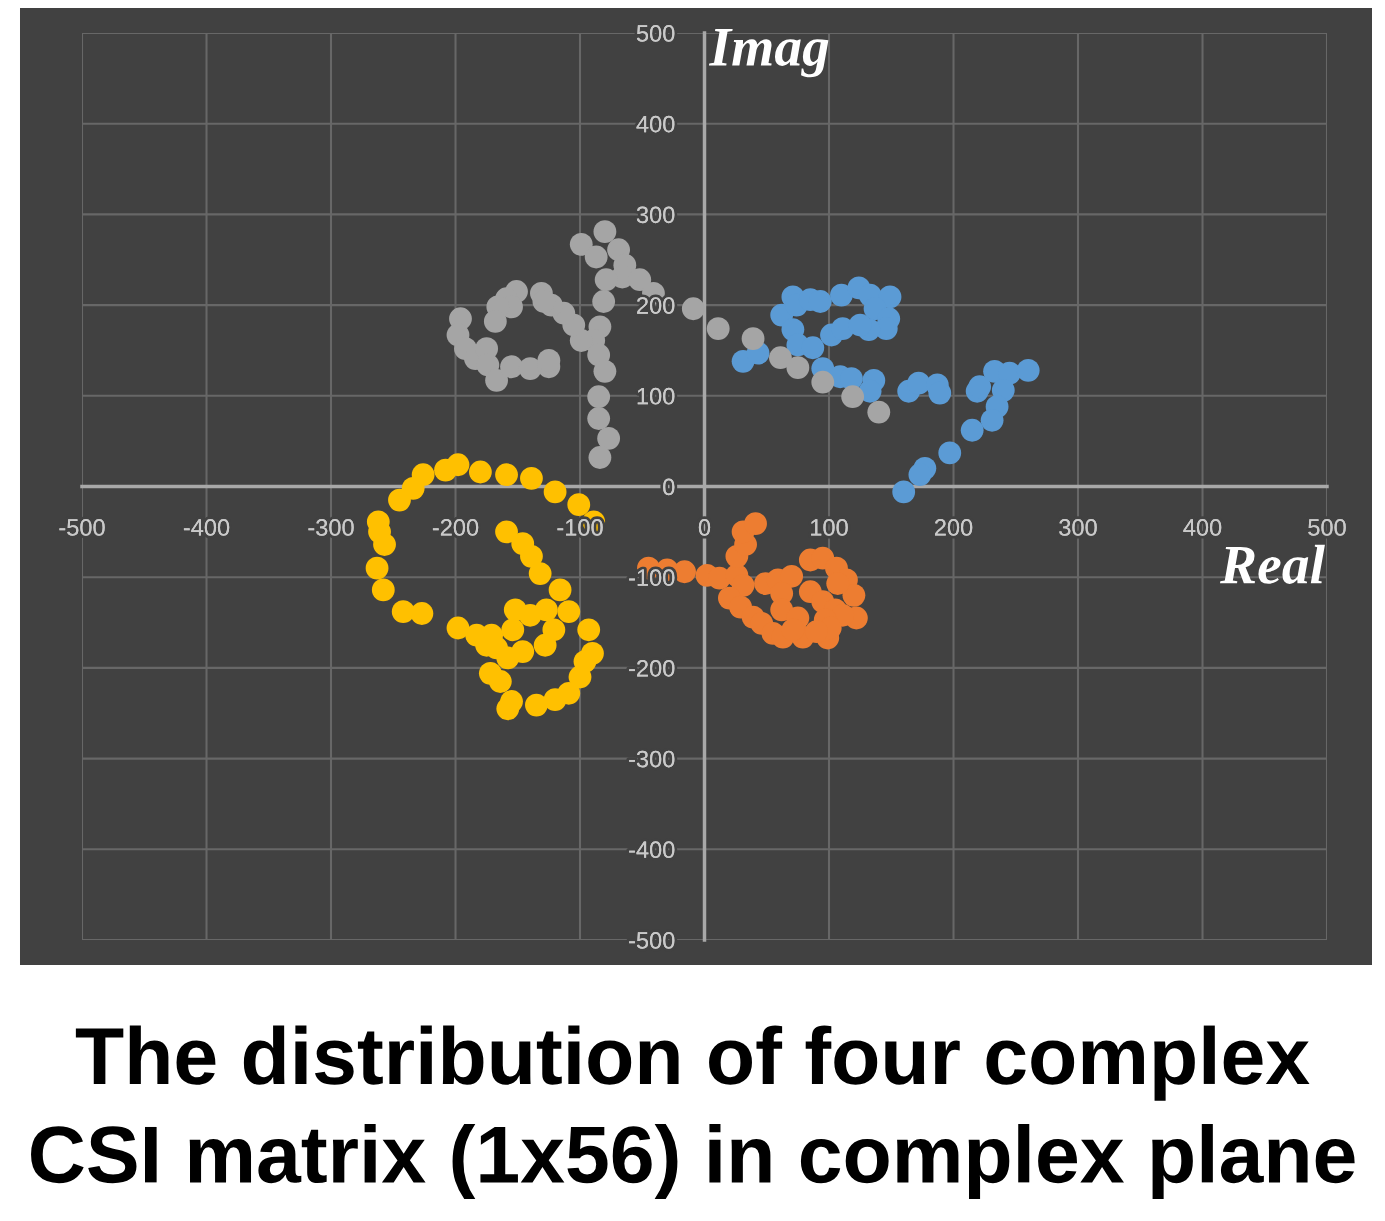 The height and width of the screenshot is (1221, 1385). What do you see at coordinates (652, 668) in the screenshot?
I see `y-tick-label: -200` at bounding box center [652, 668].